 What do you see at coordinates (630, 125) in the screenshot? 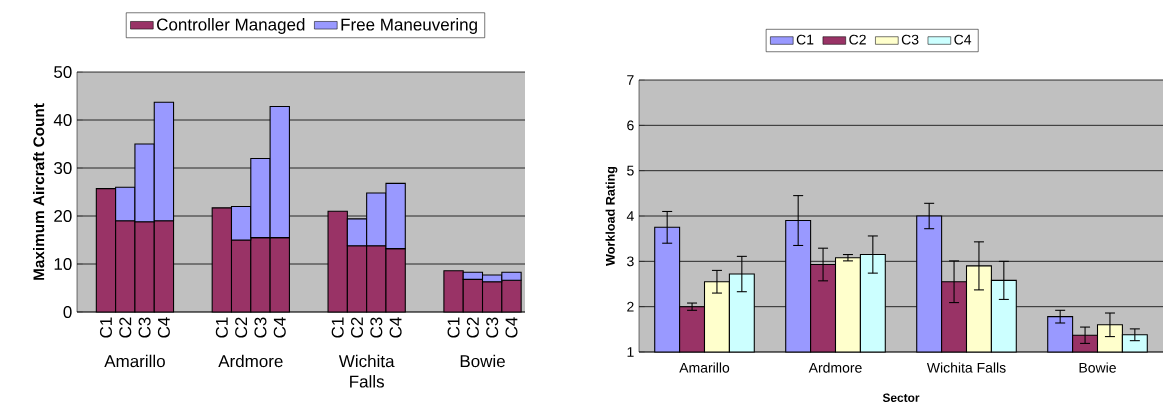
I see `y-tick-label: 6` at bounding box center [630, 125].